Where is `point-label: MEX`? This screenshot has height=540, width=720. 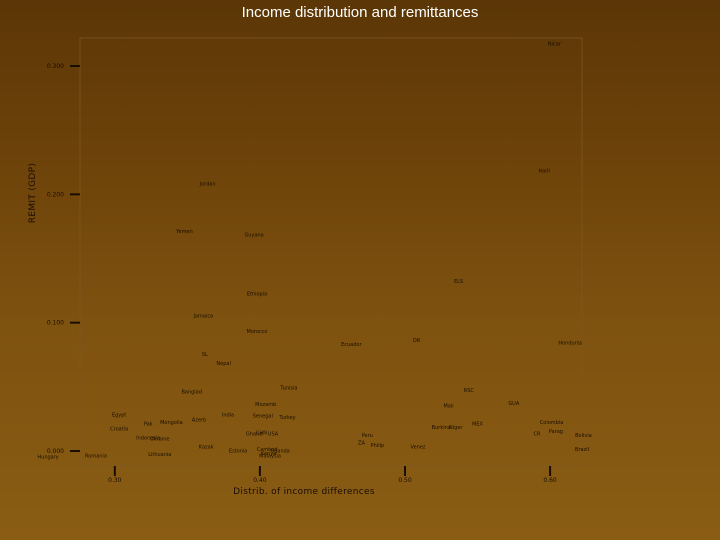
point-label: MEX is located at coordinates (477, 424).